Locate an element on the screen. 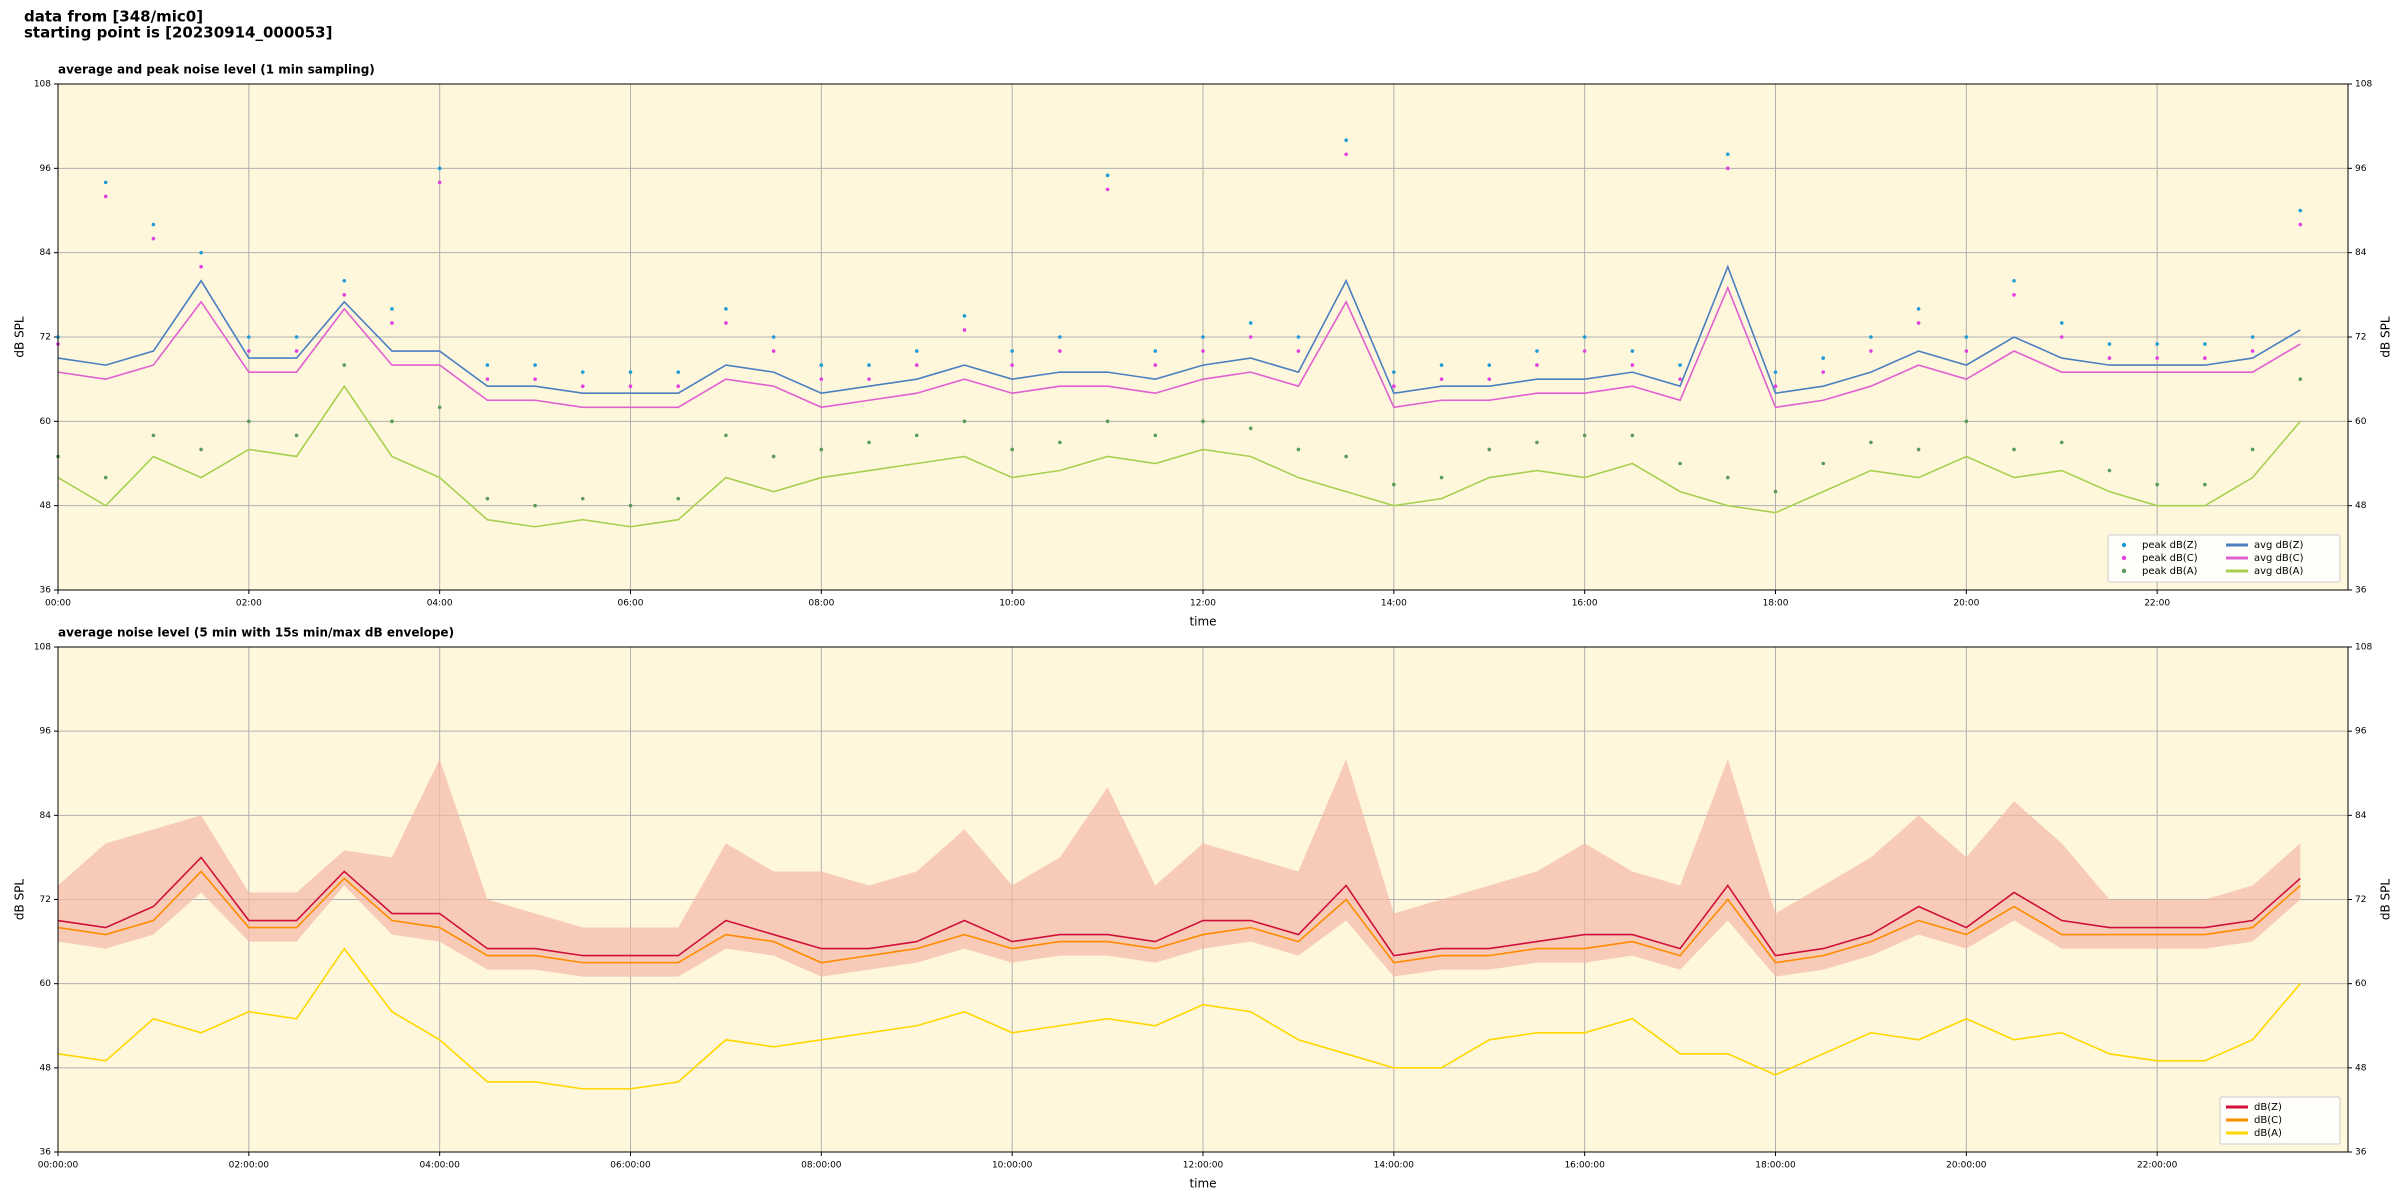 This screenshot has height=1200, width=2400. legend-label: avg dB(C) is located at coordinates (2279, 558).